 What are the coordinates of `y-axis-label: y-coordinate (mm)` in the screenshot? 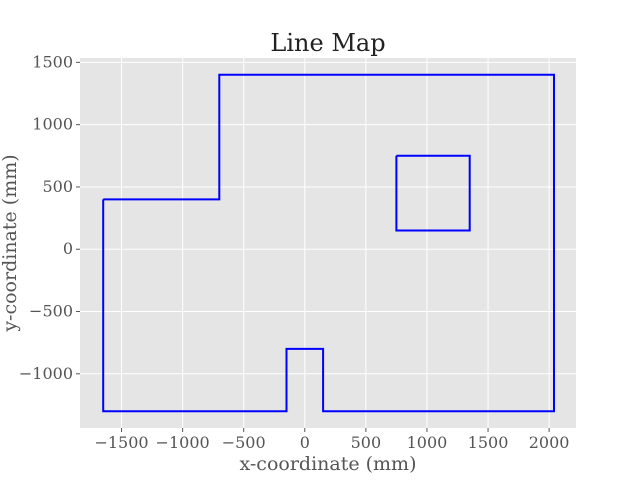 It's located at (10, 243).